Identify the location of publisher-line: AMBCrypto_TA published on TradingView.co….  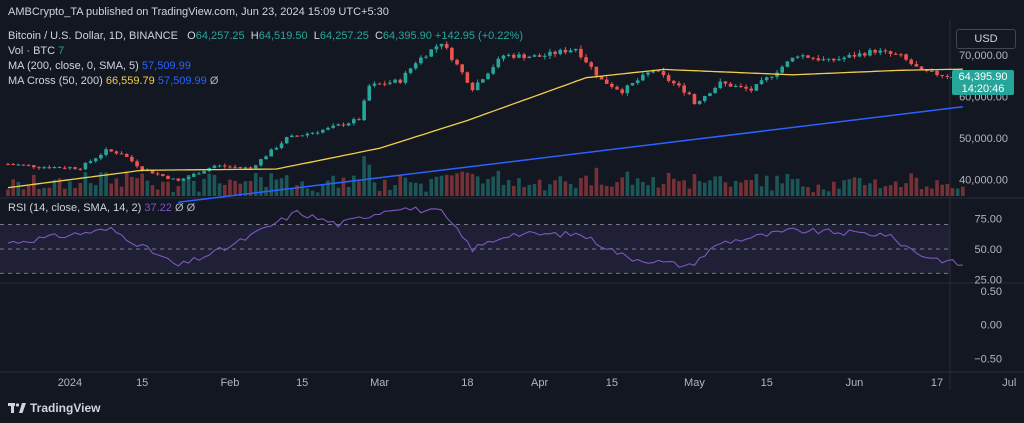
(198, 12).